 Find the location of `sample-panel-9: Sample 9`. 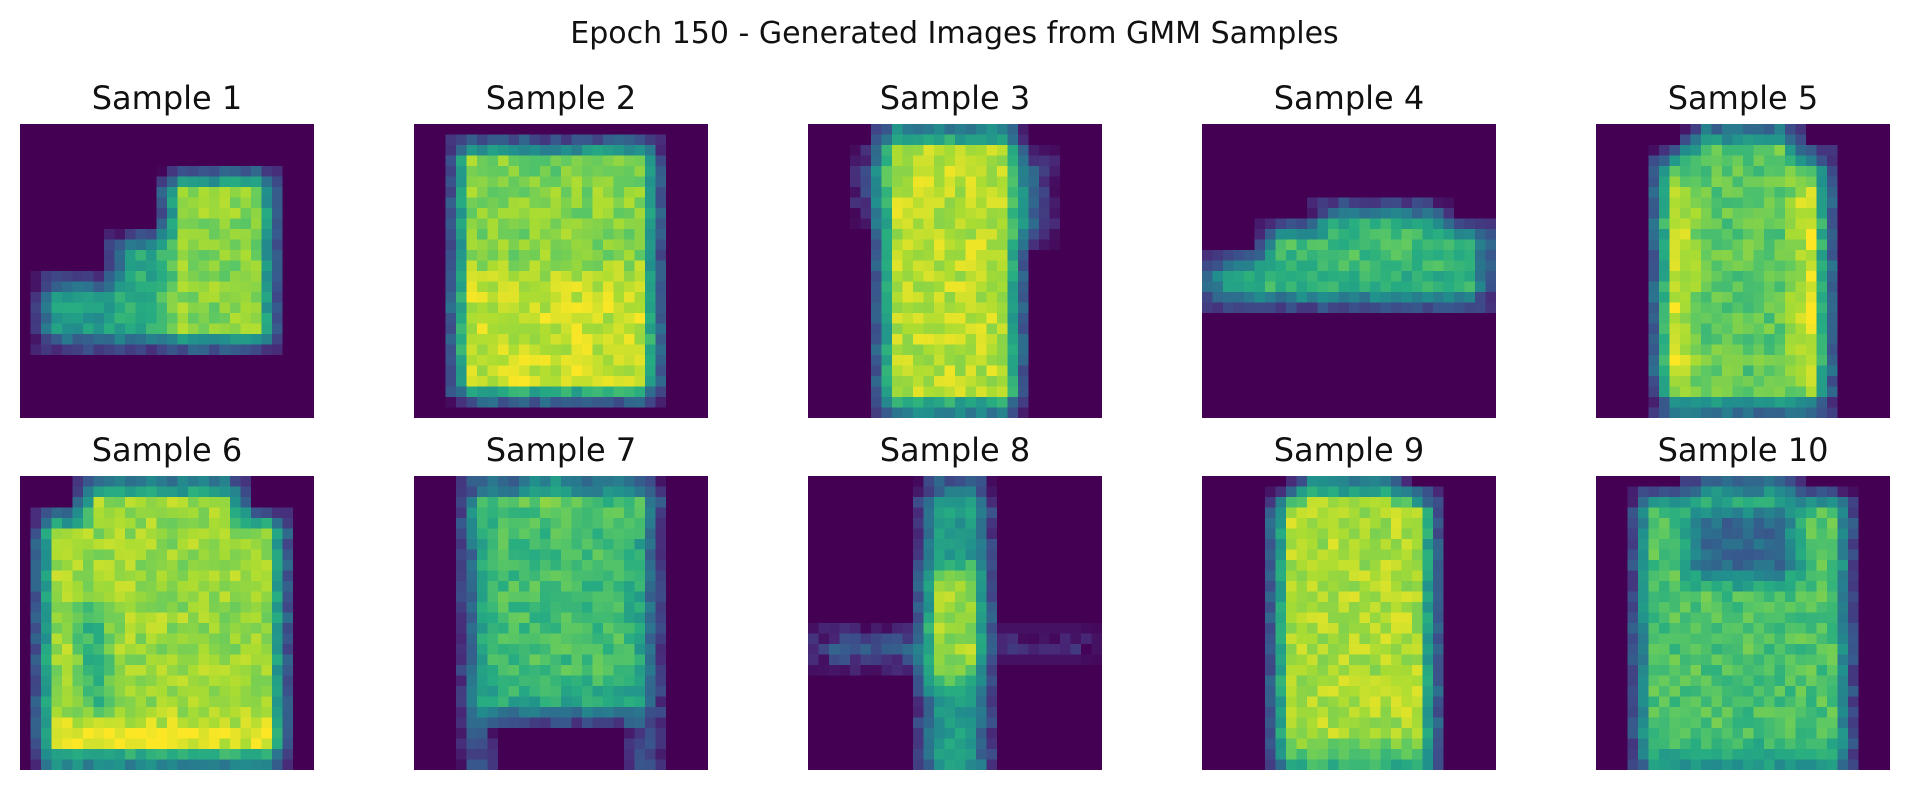

sample-panel-9: Sample 9 is located at coordinates (1349, 600).